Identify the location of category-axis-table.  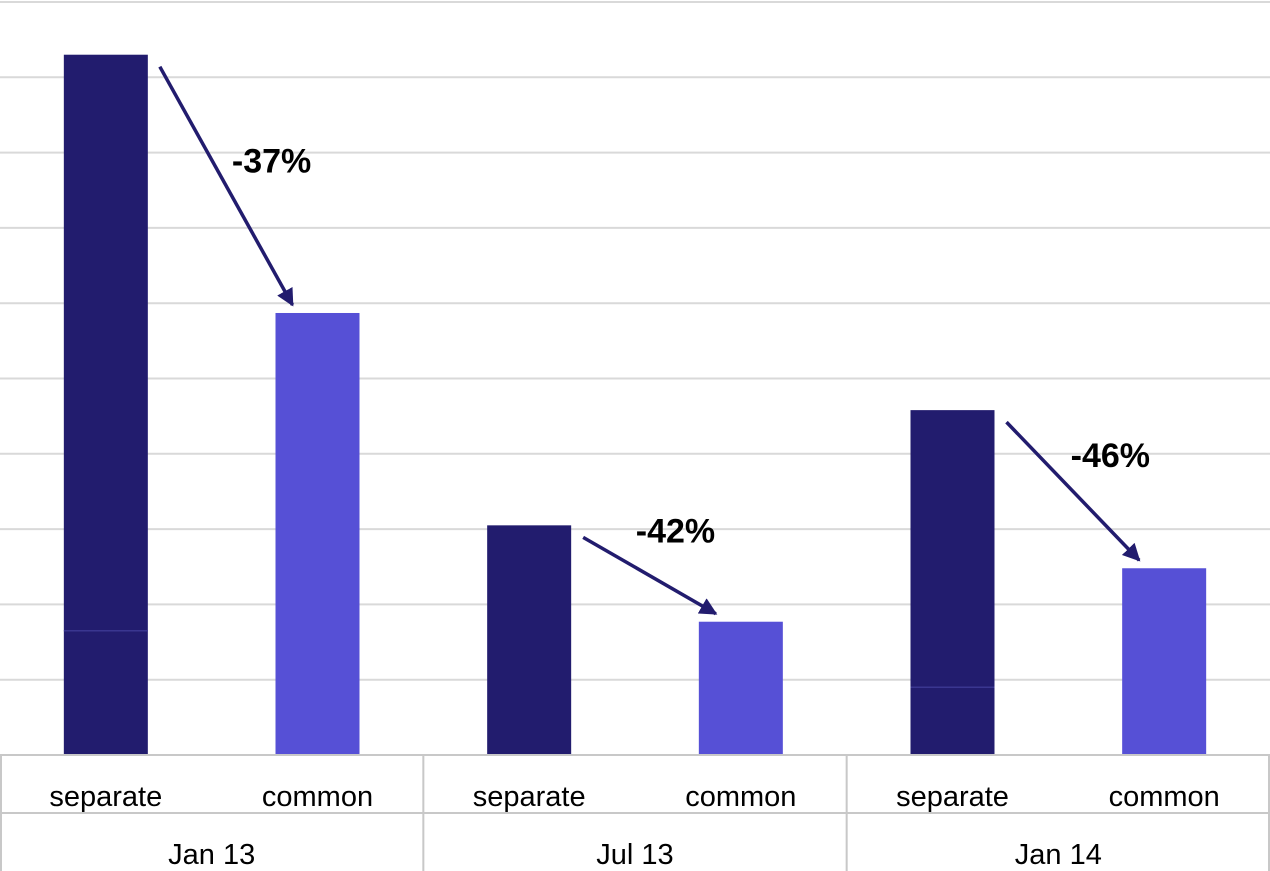
(635, 812).